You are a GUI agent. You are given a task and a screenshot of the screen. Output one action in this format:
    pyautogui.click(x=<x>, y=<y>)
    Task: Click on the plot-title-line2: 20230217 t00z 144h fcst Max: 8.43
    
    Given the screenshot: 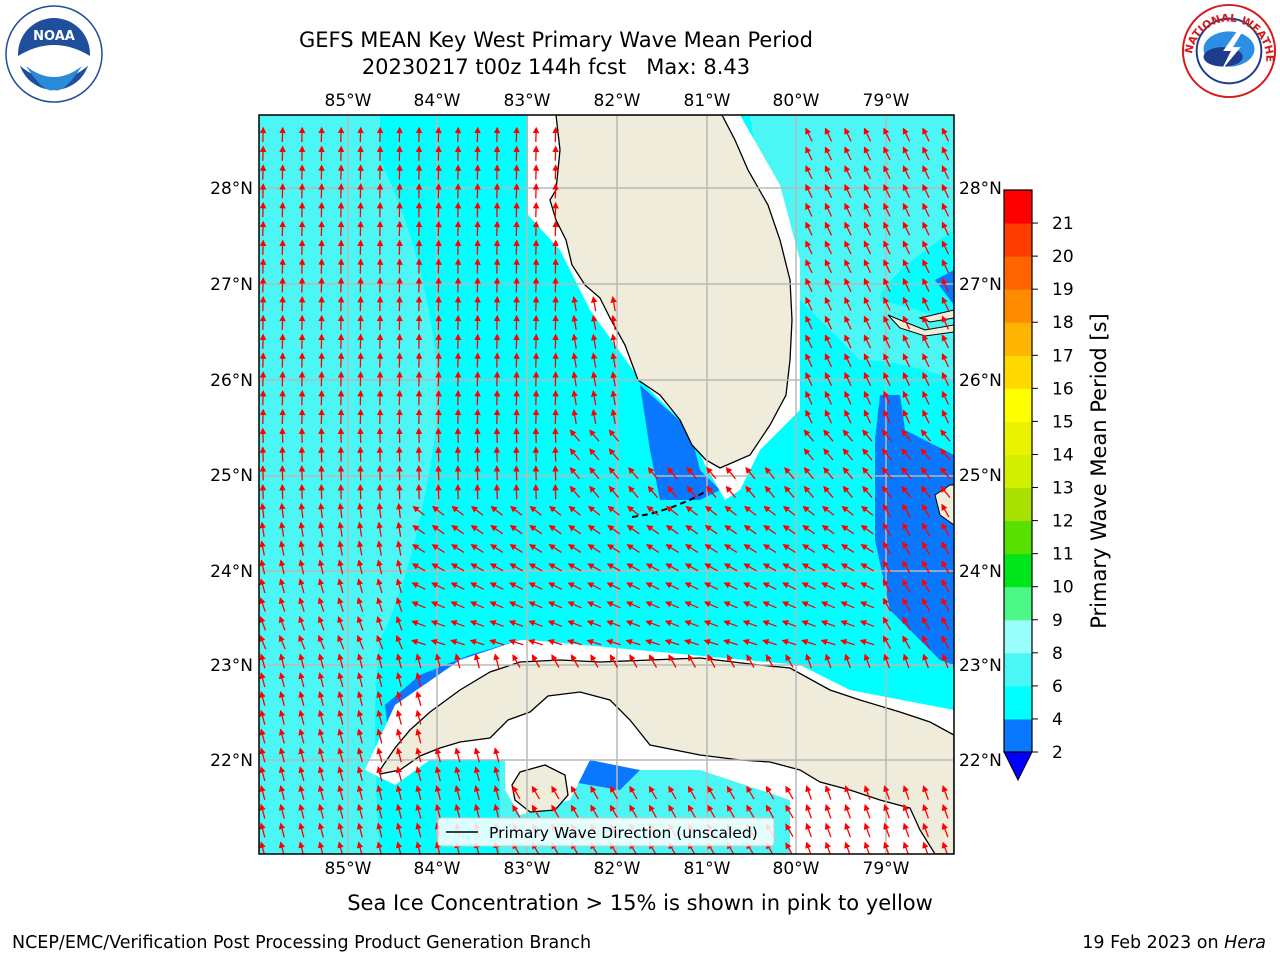 What is the action you would take?
    pyautogui.click(x=556, y=67)
    